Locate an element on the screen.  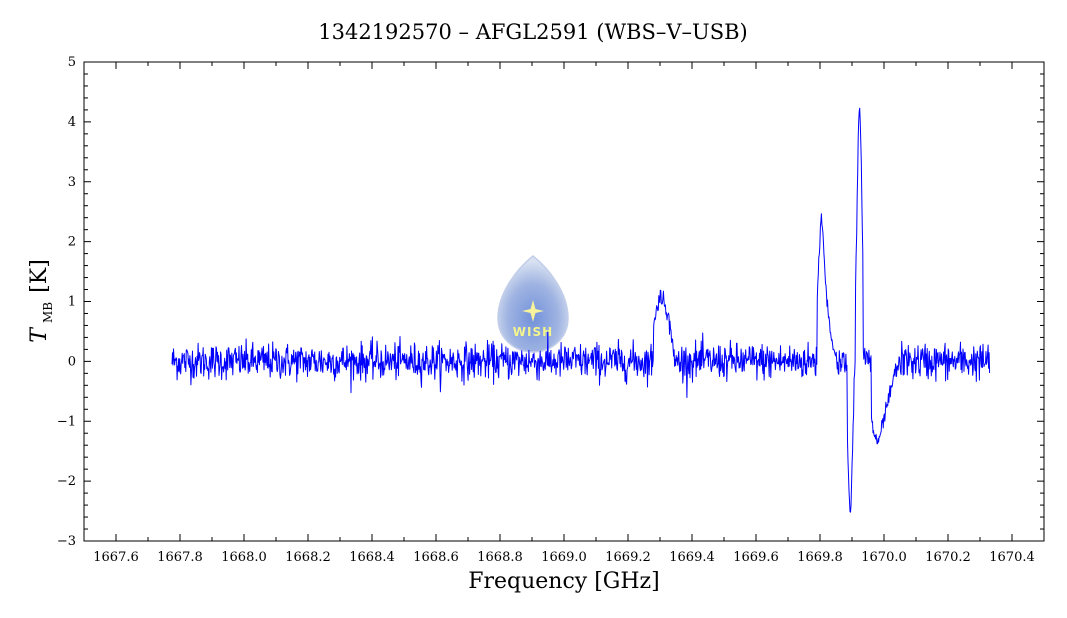
y-tick-label: 0 is located at coordinates (72, 361).